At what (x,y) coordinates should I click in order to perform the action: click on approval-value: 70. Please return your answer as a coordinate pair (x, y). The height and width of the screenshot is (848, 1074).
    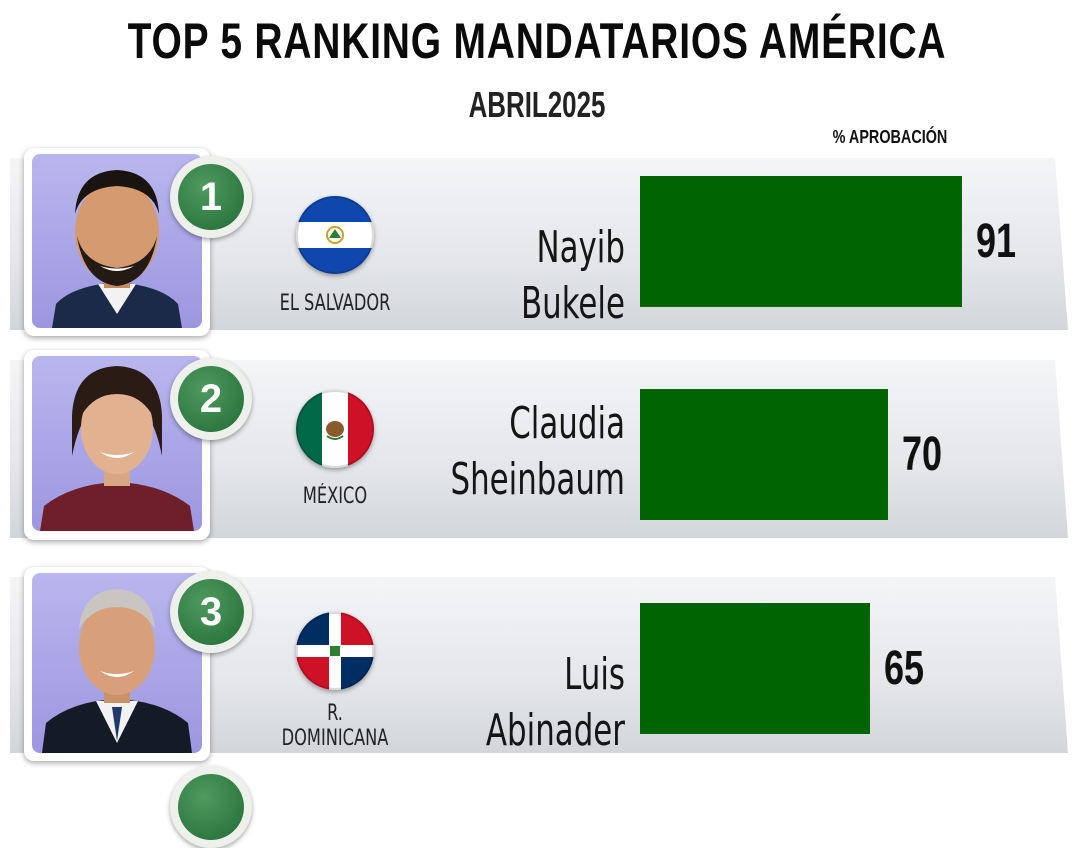
    Looking at the image, I should click on (921, 454).